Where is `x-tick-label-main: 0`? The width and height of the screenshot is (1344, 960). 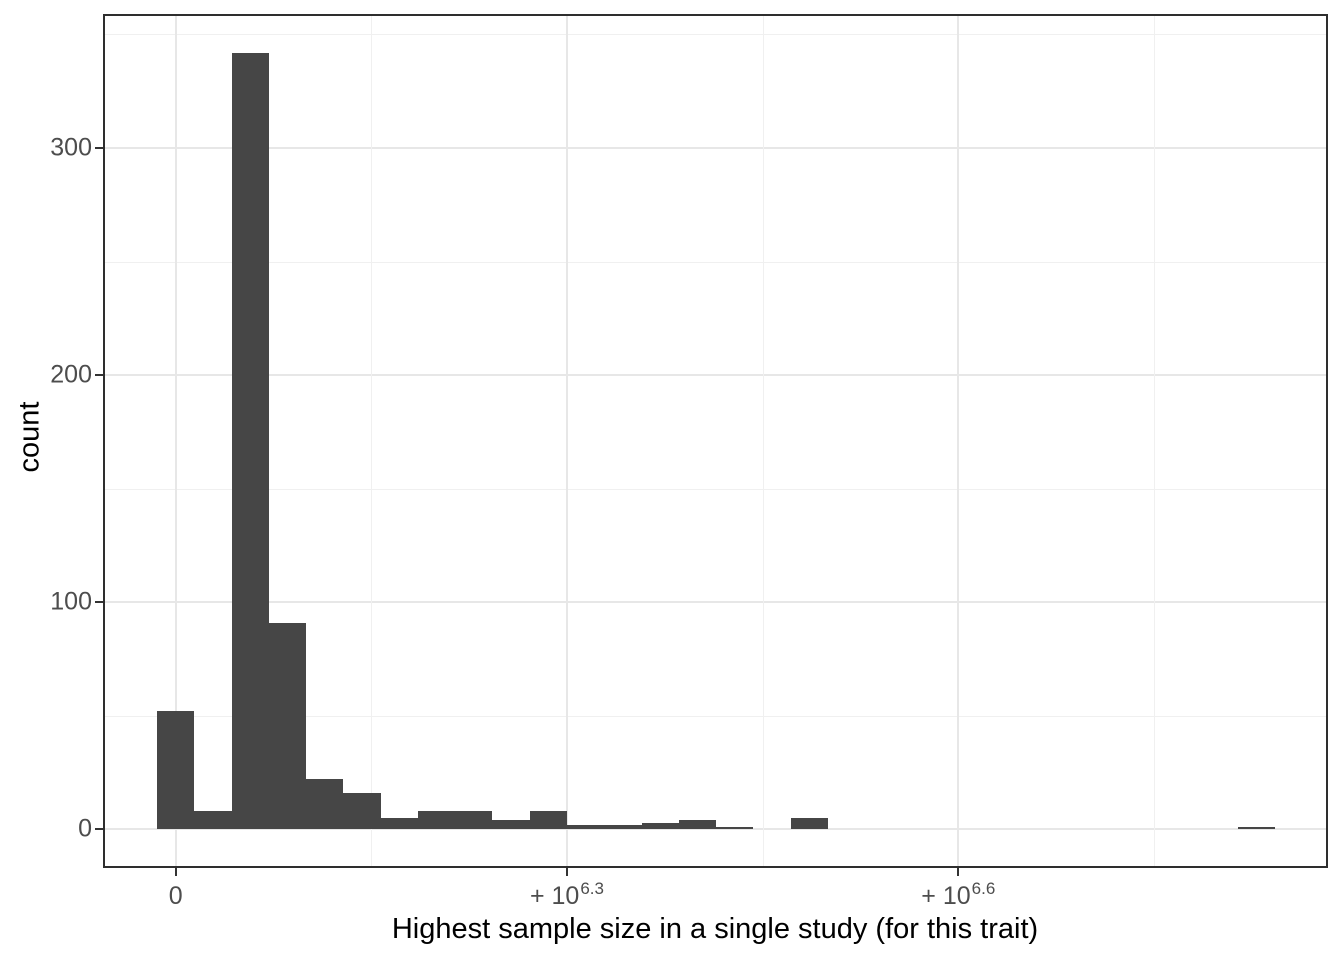
x-tick-label-main: 0 is located at coordinates (175, 896).